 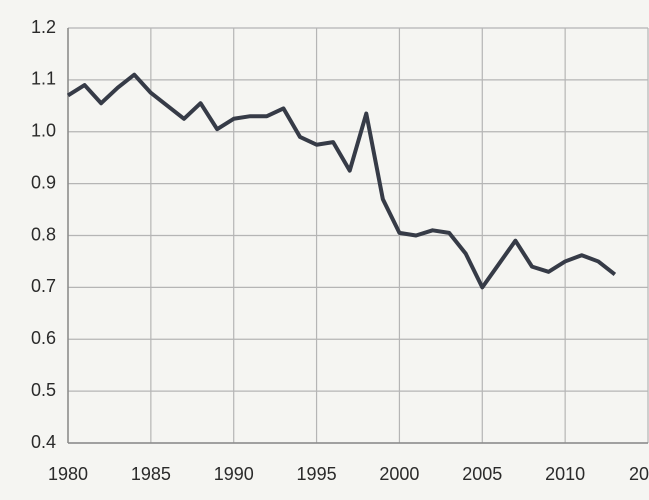 I want to click on x-tick-label: 2010, so click(x=565, y=474).